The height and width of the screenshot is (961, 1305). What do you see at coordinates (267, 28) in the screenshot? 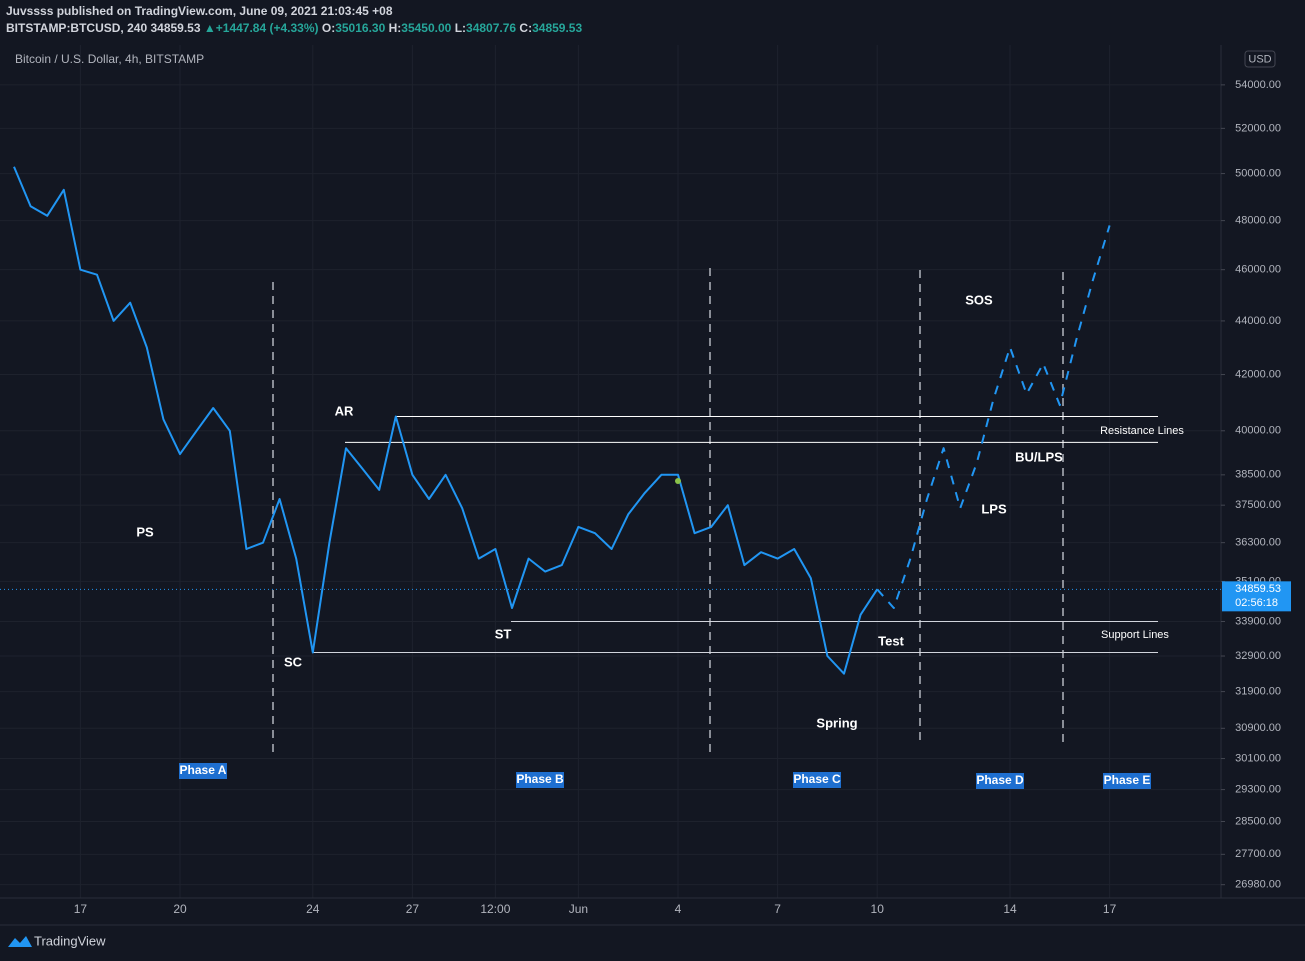
I see `change: +1447.84 (+4.33%)` at bounding box center [267, 28].